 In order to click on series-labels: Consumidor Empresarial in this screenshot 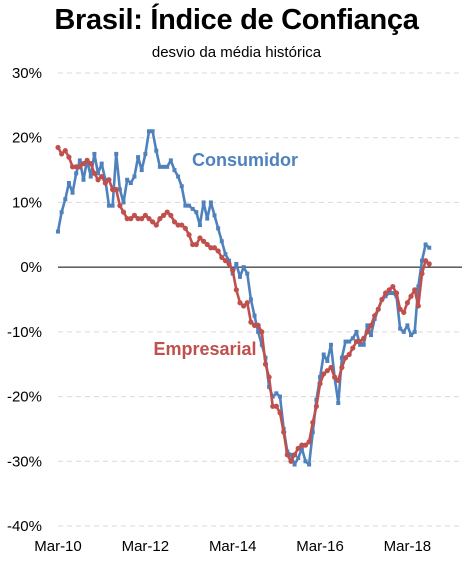, I will do `click(225, 254)`.